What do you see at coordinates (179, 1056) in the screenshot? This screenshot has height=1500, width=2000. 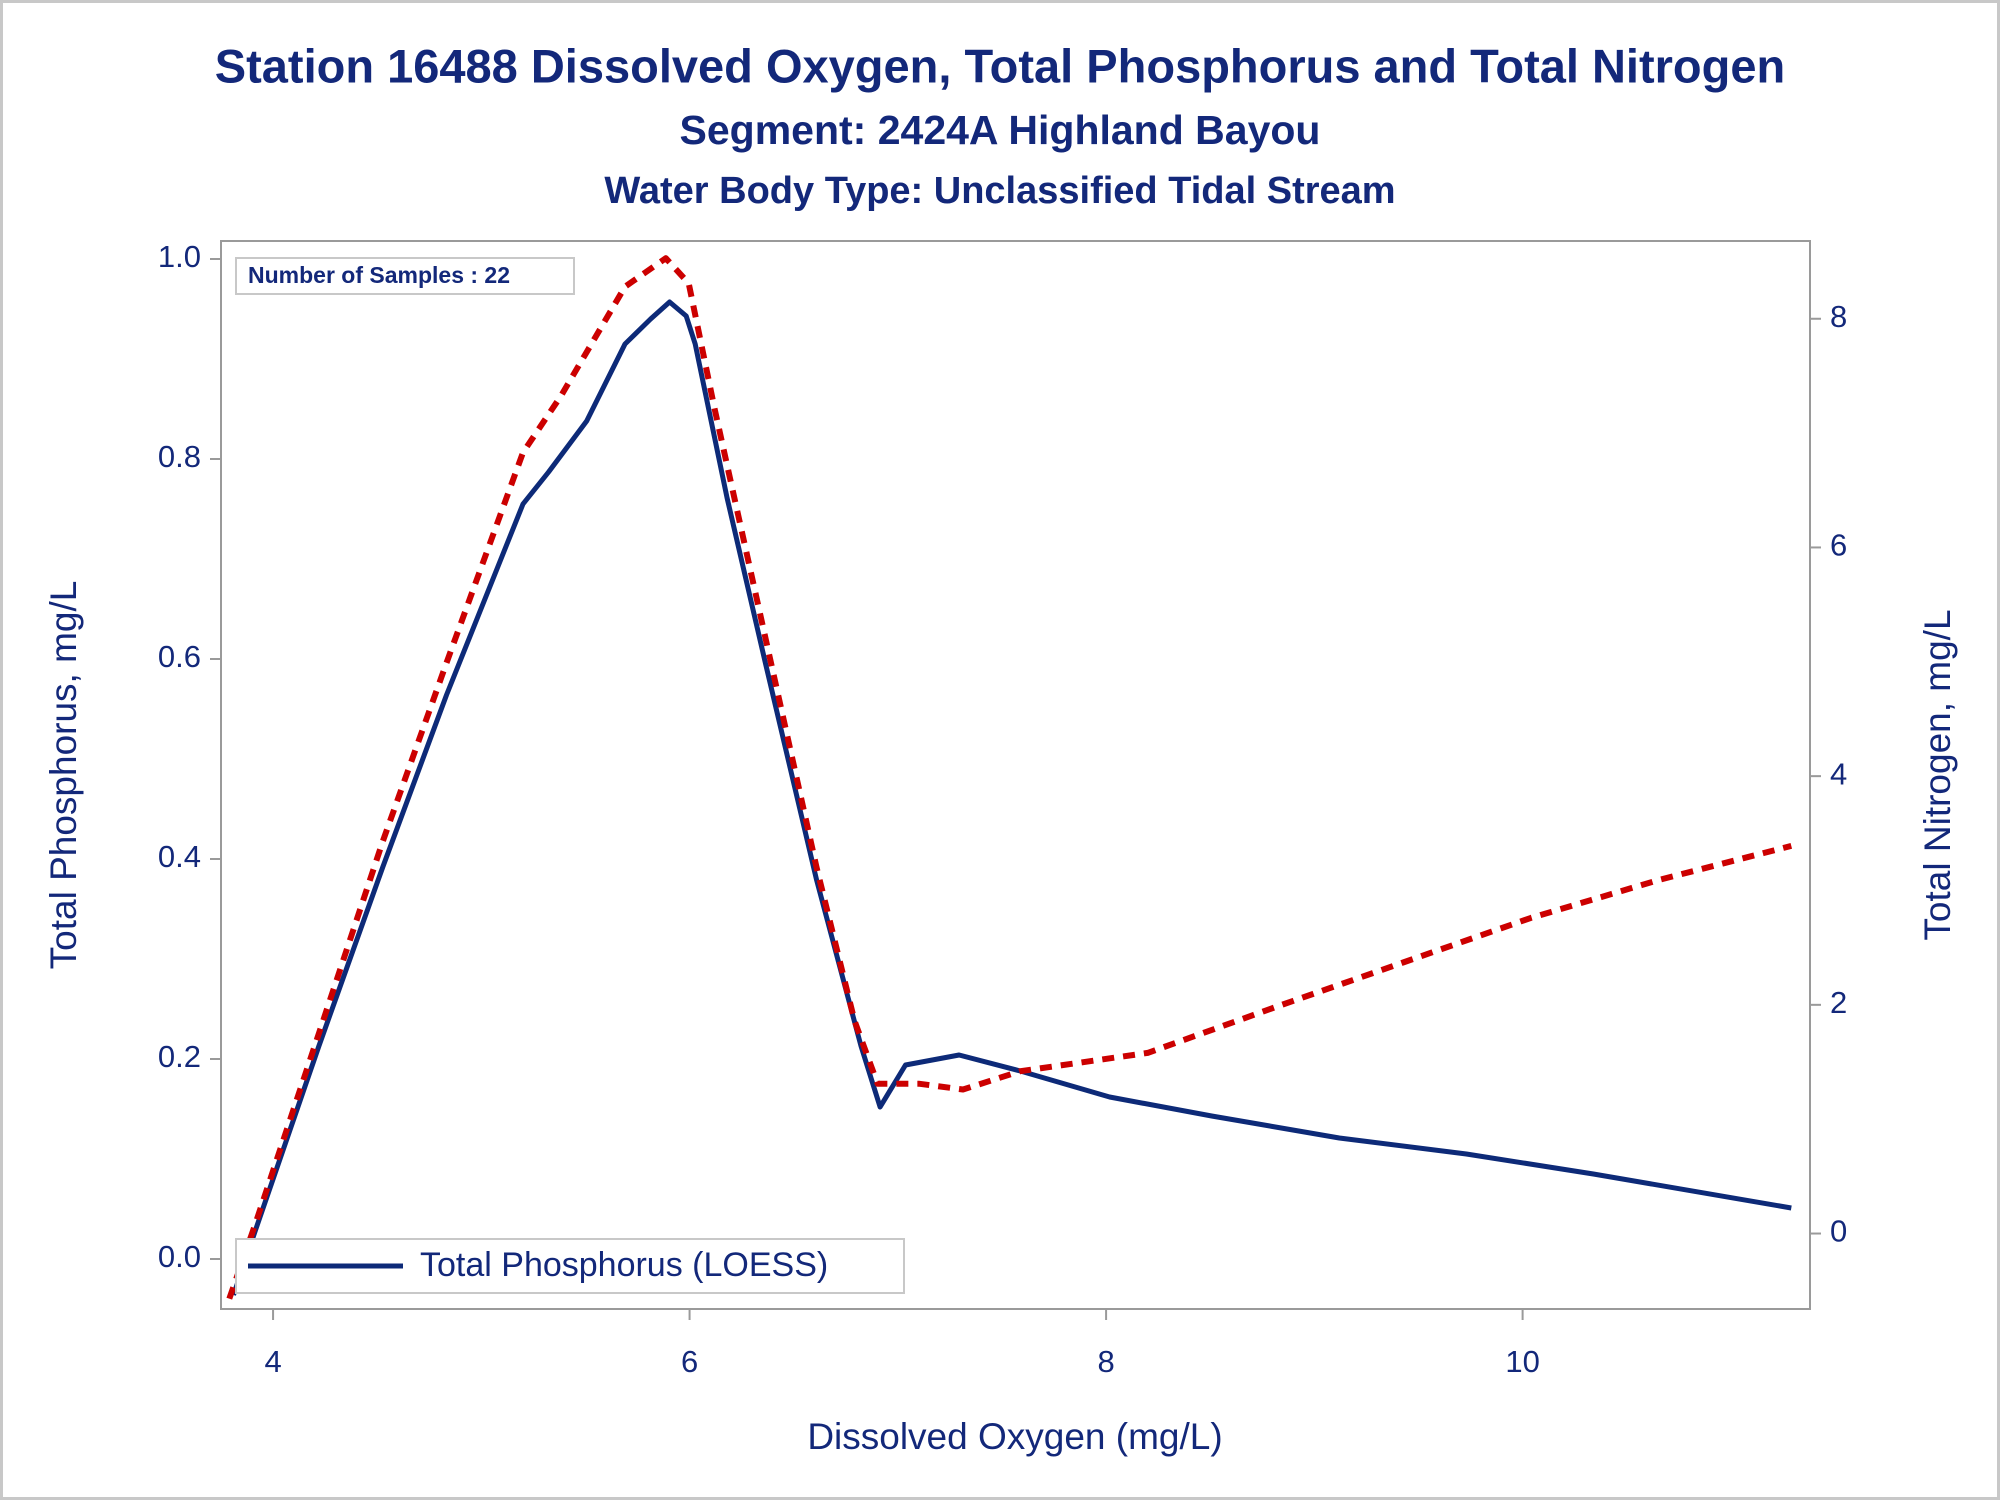 I see `y-tick-label: 0.2` at bounding box center [179, 1056].